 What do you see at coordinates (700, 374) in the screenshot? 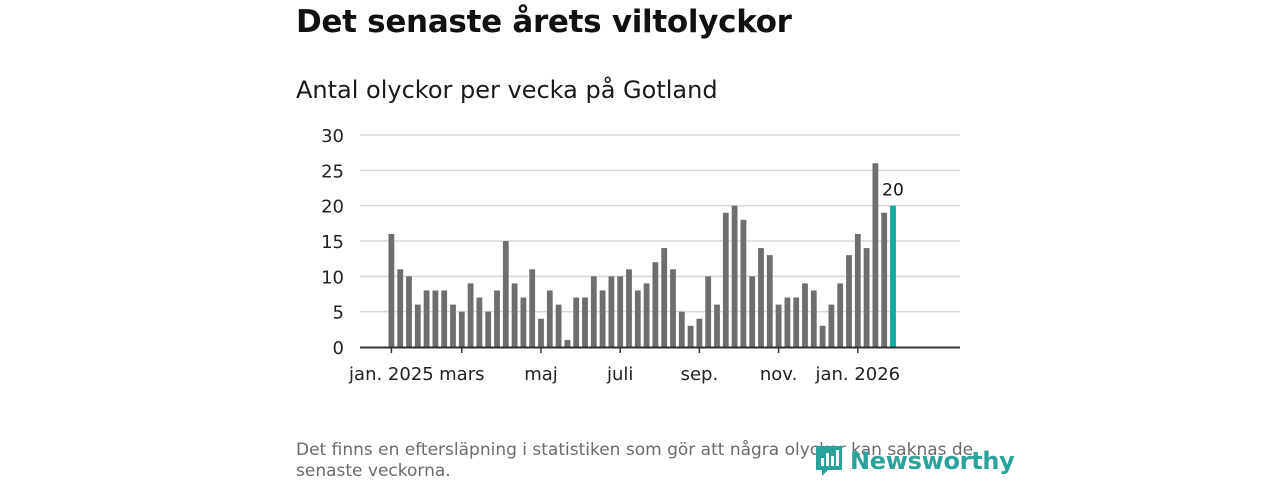
I see `x-tick-label: sep.` at bounding box center [700, 374].